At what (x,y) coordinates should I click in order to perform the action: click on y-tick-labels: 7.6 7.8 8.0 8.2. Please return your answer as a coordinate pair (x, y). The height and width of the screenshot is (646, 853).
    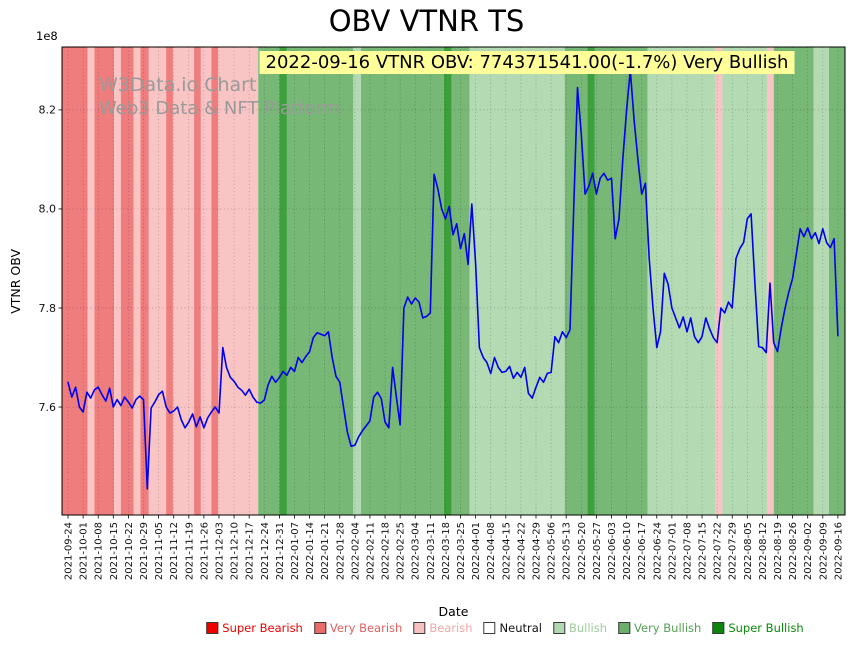
    Looking at the image, I should click on (48, 259).